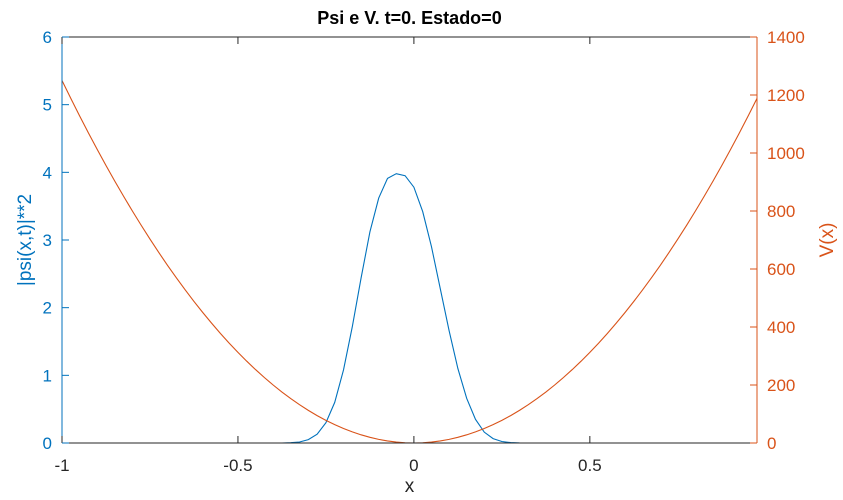 Image resolution: width=843 pixels, height=500 pixels. What do you see at coordinates (47, 172) in the screenshot?
I see `left-y-tick-label: 4` at bounding box center [47, 172].